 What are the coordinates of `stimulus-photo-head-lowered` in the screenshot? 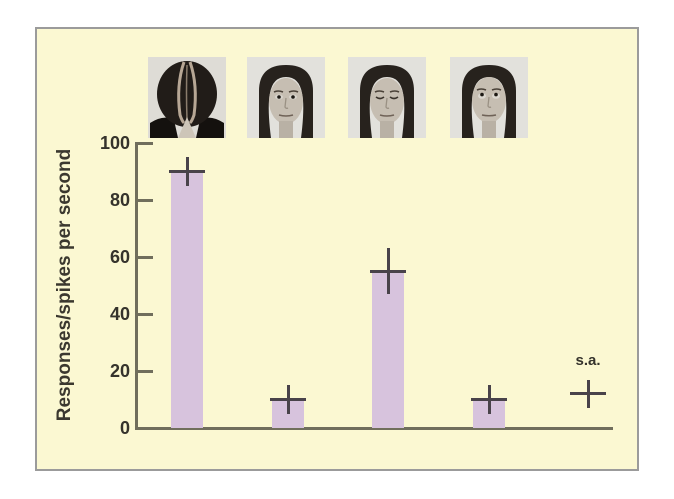 It's located at (187, 97).